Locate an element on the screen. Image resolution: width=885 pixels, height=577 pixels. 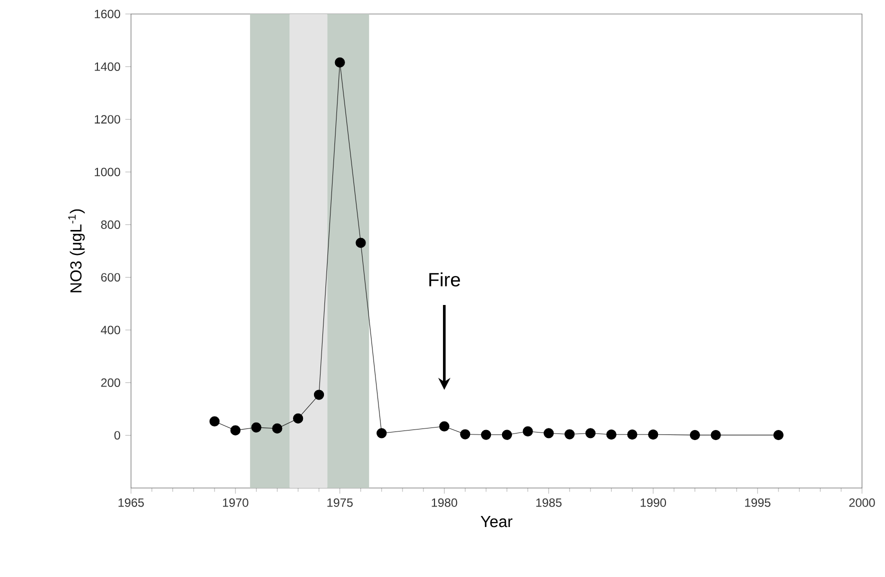
y-tick-label: 400 is located at coordinates (110, 330).